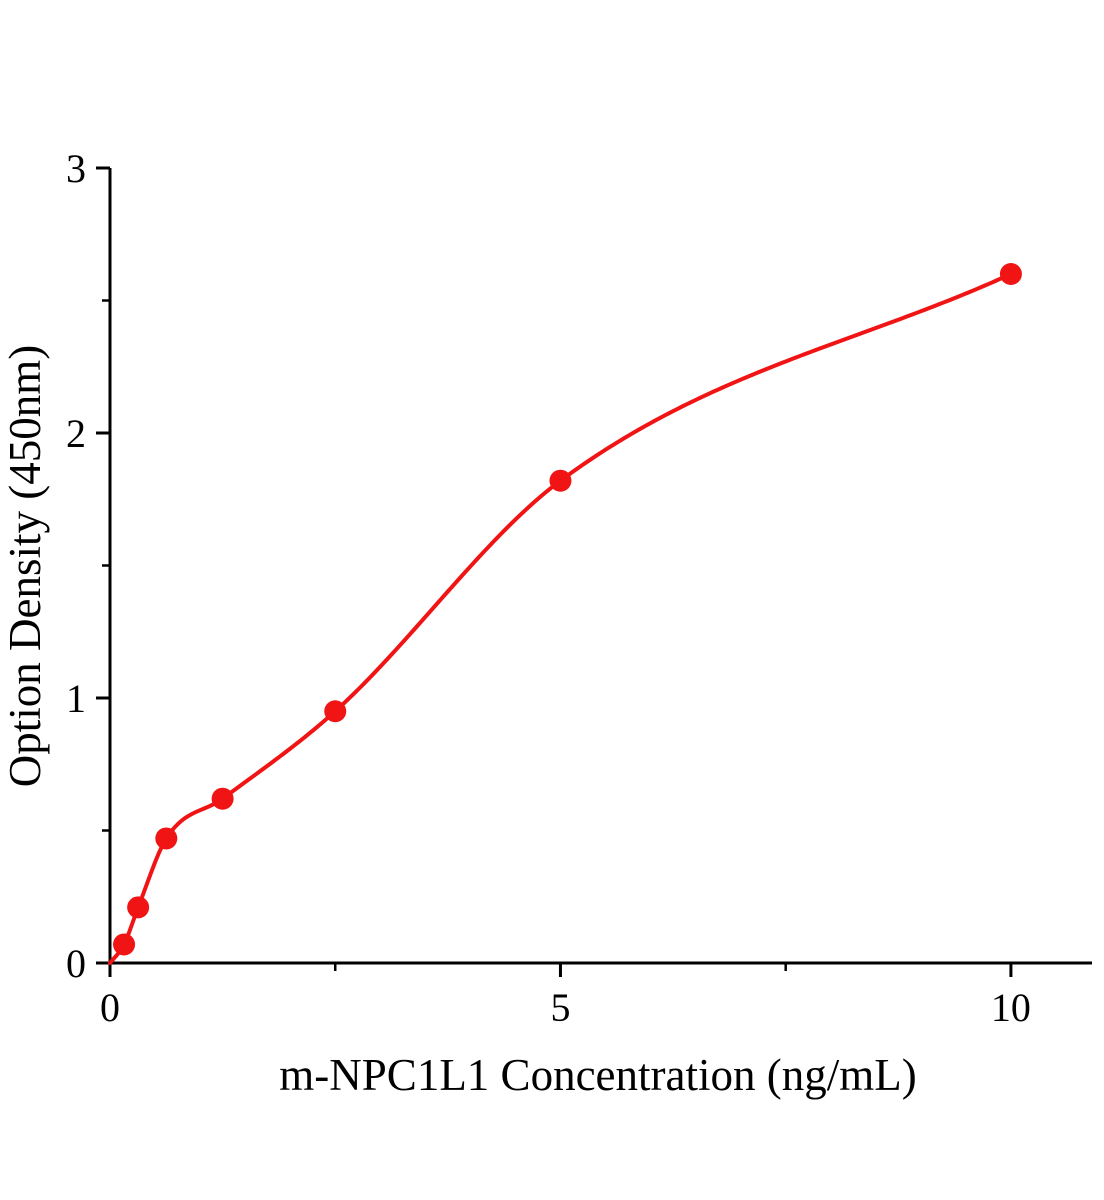 The height and width of the screenshot is (1200, 1104). What do you see at coordinates (25, 566) in the screenshot?
I see `y-axis-title: Option Density (450nm)` at bounding box center [25, 566].